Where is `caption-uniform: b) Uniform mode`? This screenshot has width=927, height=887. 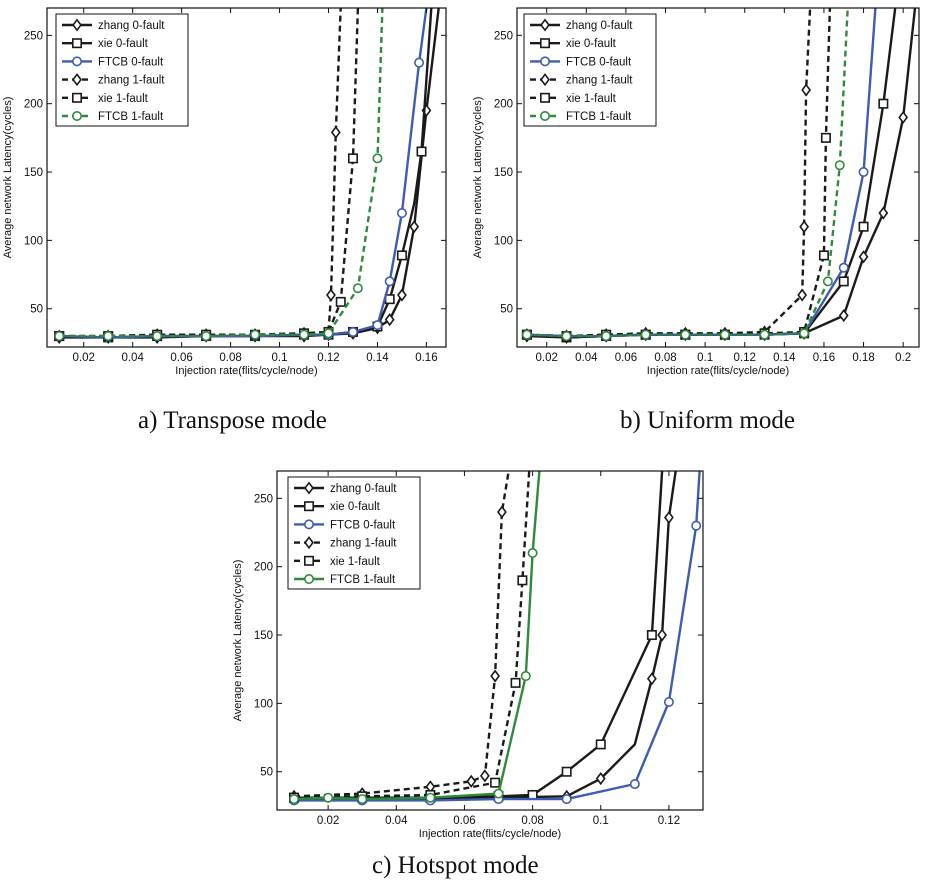
caption-uniform: b) Uniform mode is located at coordinates (707, 420).